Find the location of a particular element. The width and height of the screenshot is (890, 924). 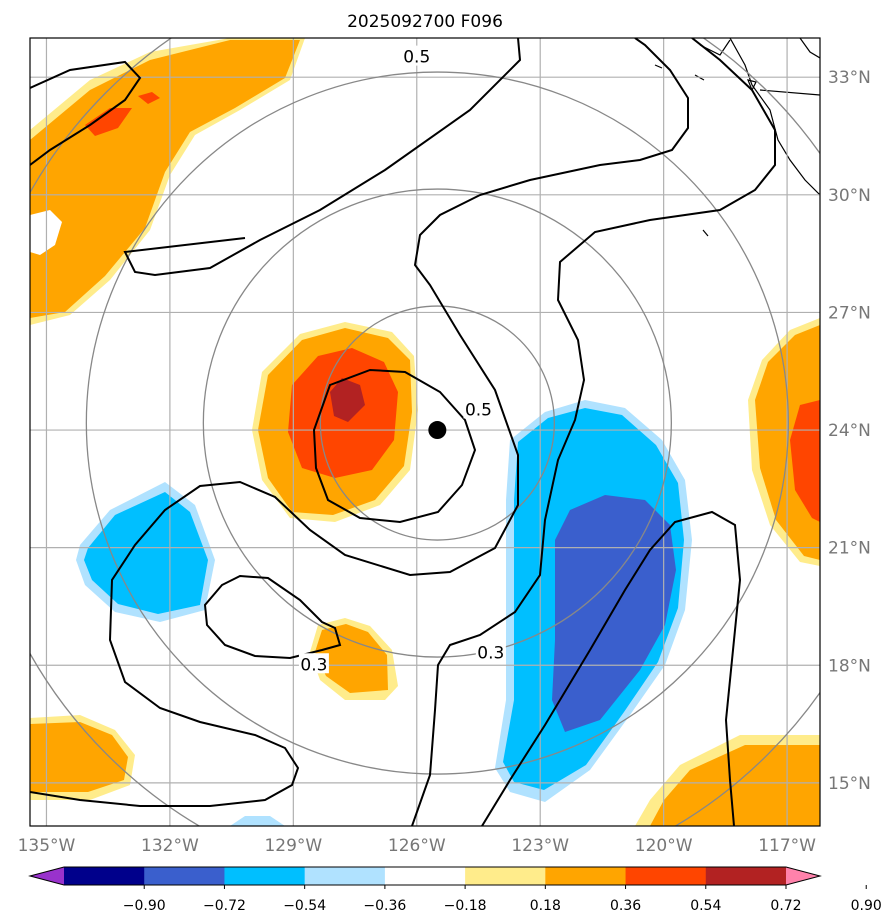

lat-label-2: 27°N is located at coordinates (849, 313).